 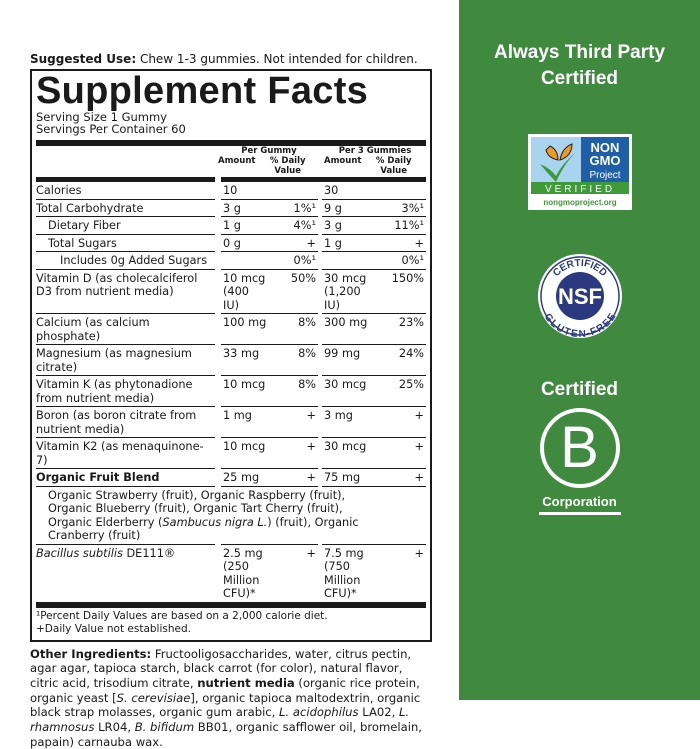 I want to click on dv-header: % Daily Value, so click(x=393, y=166).